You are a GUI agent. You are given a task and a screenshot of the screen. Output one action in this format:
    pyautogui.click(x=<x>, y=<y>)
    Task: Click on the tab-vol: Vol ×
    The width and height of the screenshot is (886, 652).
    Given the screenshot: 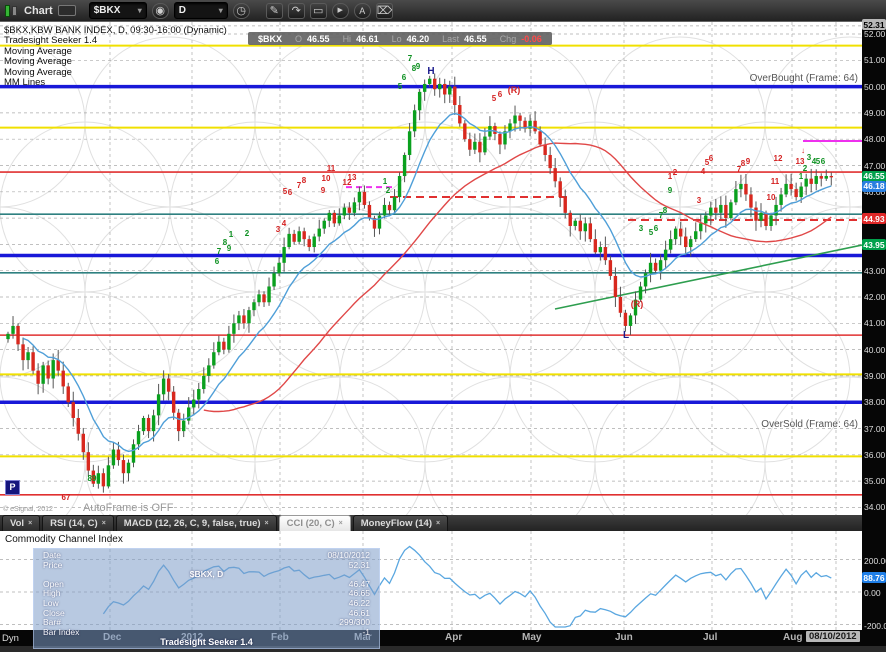 What is the action you would take?
    pyautogui.click(x=21, y=523)
    